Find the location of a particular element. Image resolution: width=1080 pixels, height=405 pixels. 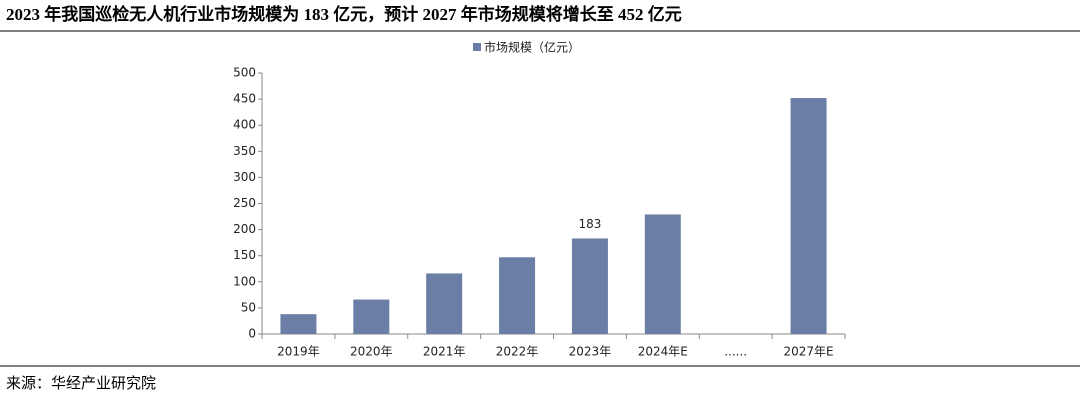

y-tick-label: 150 is located at coordinates (244, 255).